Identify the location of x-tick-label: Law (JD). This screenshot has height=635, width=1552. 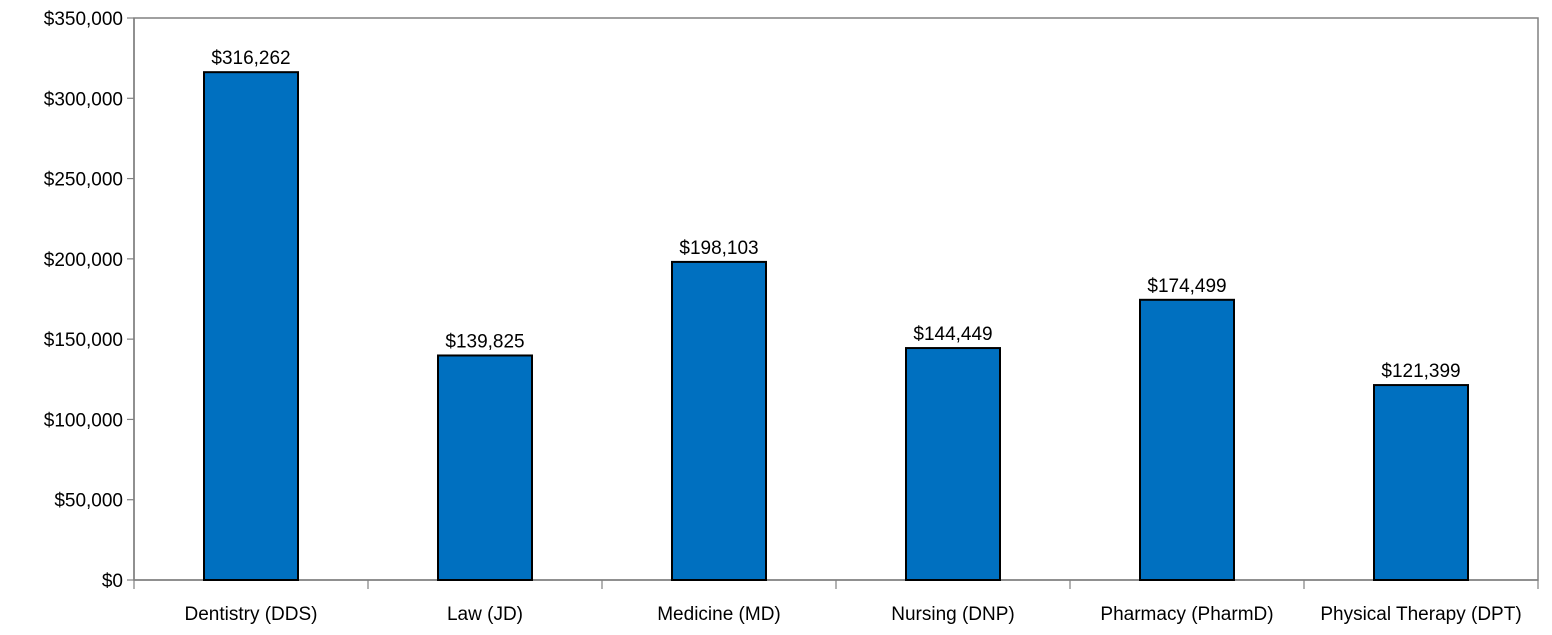
(485, 614).